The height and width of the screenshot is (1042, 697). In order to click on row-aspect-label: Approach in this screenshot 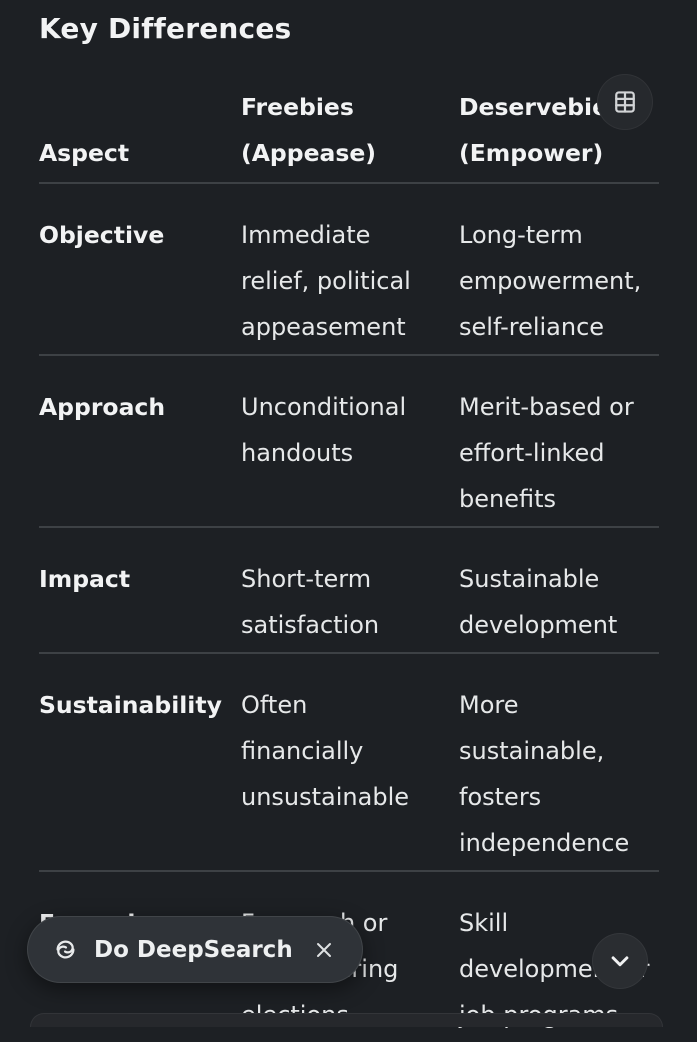, I will do `click(102, 407)`.